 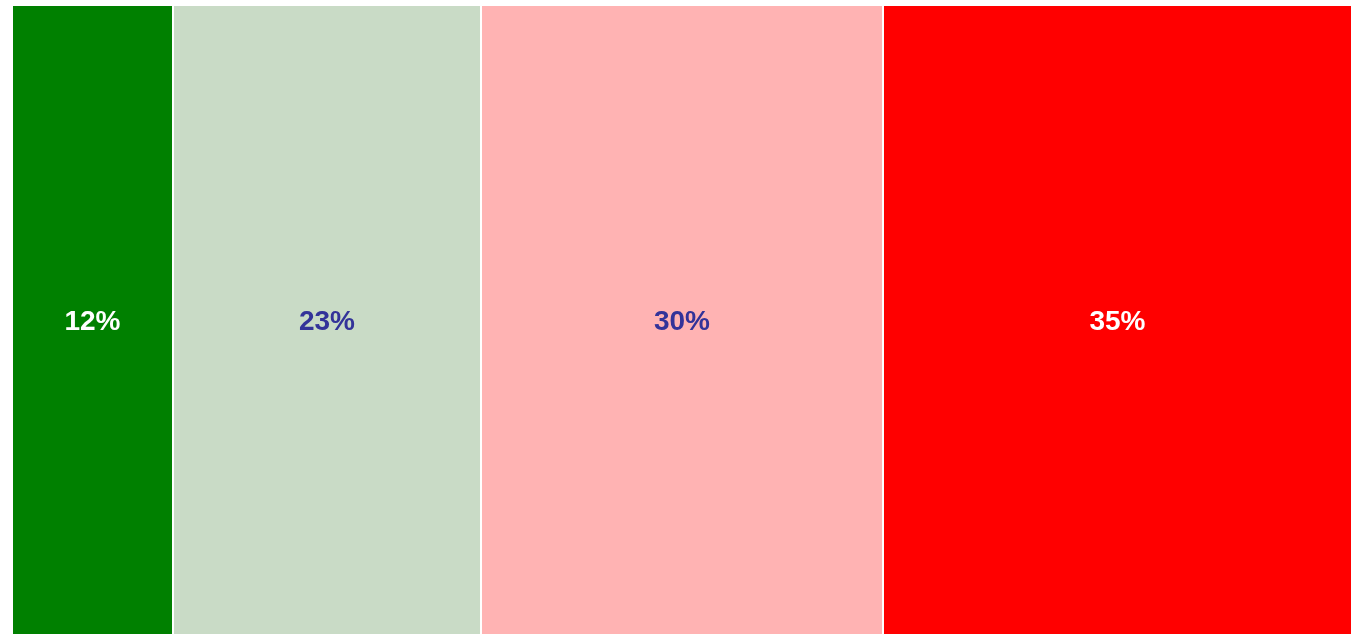 What do you see at coordinates (327, 320) in the screenshot?
I see `data-label: 23%` at bounding box center [327, 320].